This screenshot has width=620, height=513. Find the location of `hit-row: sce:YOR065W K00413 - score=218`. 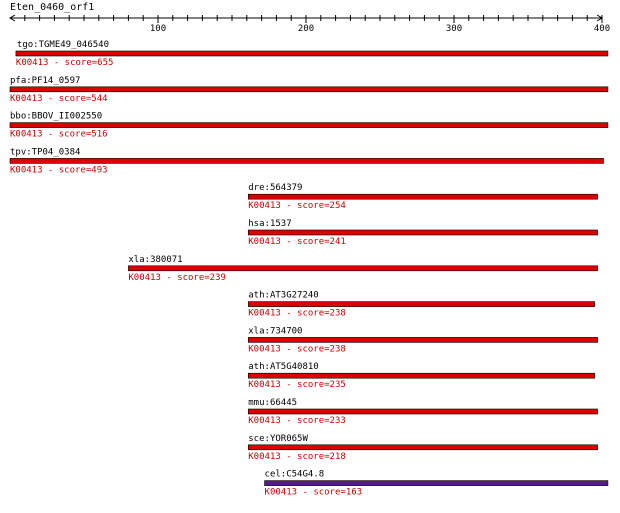

hit-row: sce:YOR065W K00413 - score=218 is located at coordinates (422, 448).